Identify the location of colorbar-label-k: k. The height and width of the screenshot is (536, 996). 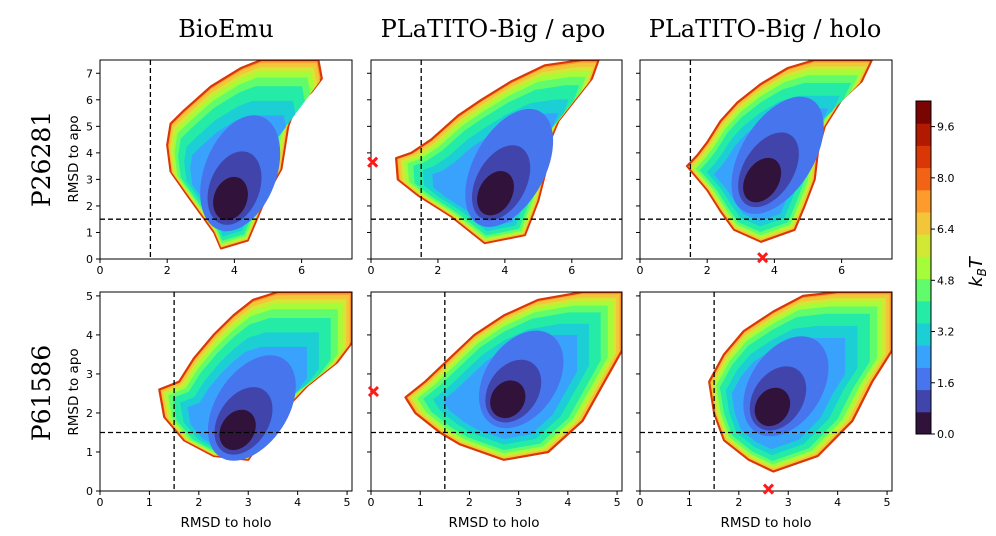
(976, 281).